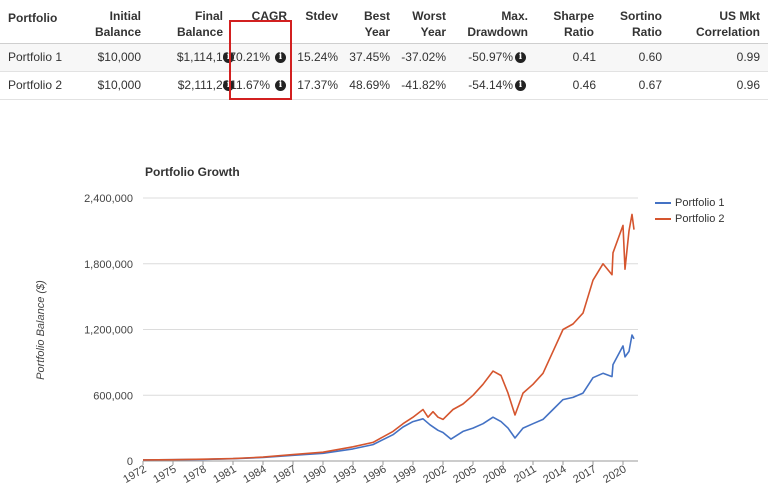 The image size is (768, 504). Describe the element at coordinates (321, 16) in the screenshot. I see `header-stdev: Stdev` at that location.